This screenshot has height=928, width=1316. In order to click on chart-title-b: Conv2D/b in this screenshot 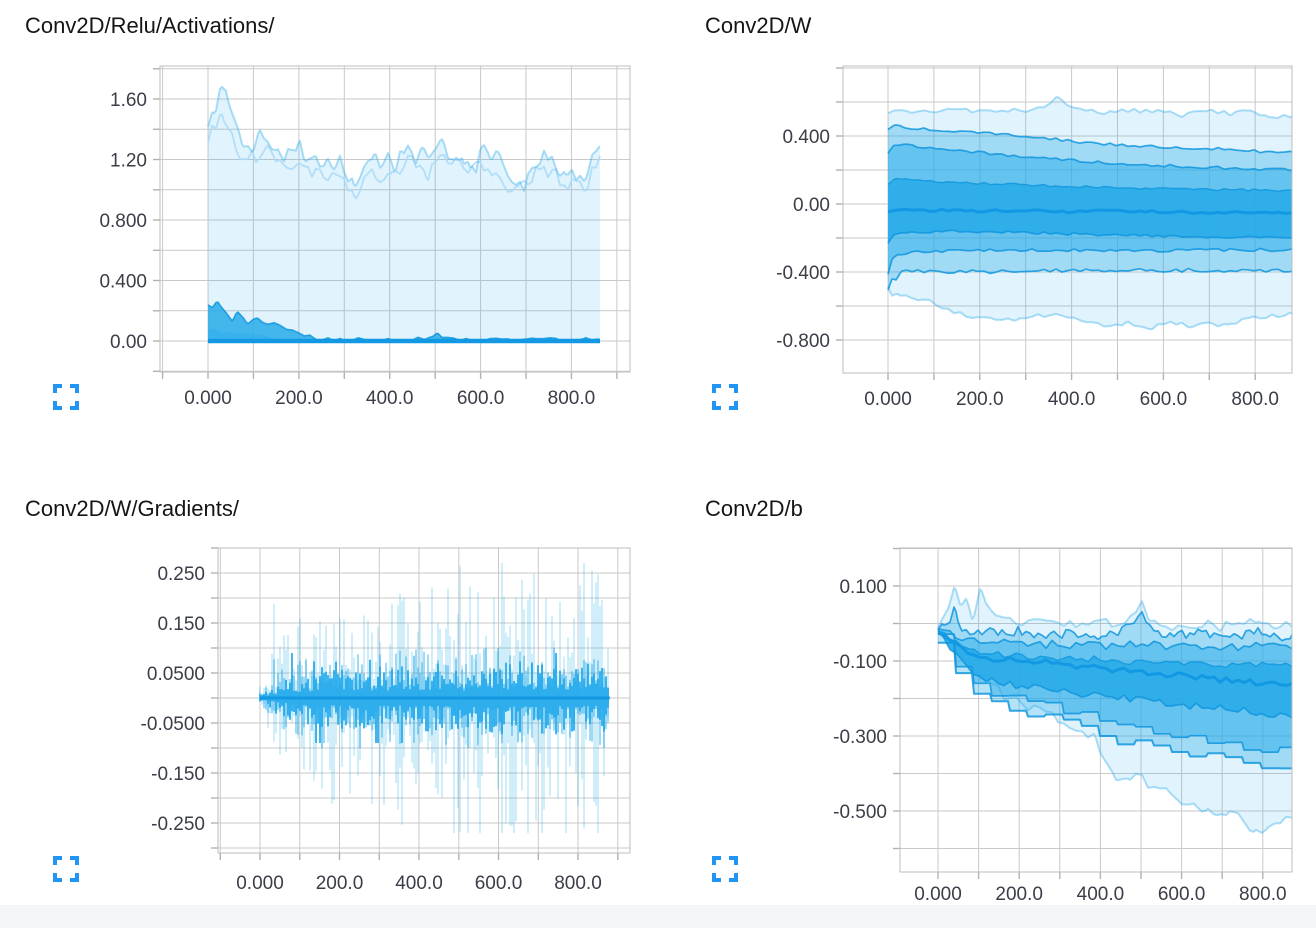, I will do `click(754, 508)`.